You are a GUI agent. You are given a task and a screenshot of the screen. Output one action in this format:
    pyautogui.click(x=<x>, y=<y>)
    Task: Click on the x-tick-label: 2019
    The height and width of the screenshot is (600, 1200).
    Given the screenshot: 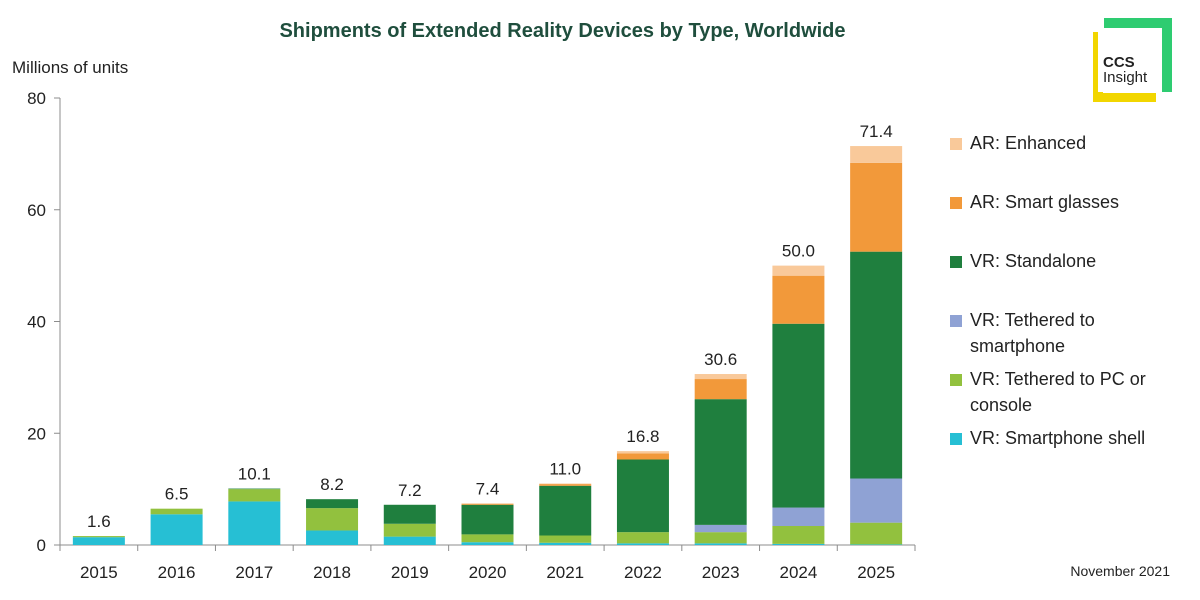 What is the action you would take?
    pyautogui.click(x=410, y=572)
    